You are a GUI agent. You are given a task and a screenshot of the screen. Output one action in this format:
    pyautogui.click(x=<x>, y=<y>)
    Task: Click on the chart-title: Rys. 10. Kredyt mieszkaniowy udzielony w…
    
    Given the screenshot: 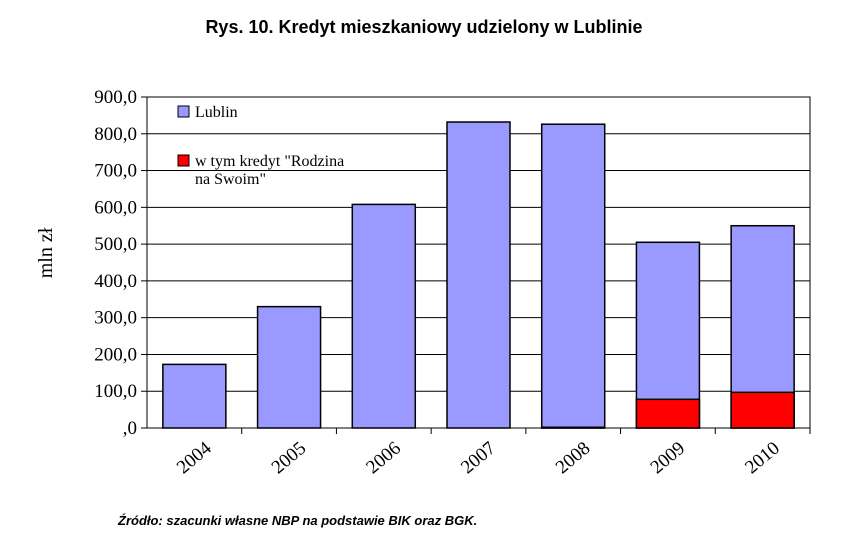 What is the action you would take?
    pyautogui.click(x=424, y=27)
    